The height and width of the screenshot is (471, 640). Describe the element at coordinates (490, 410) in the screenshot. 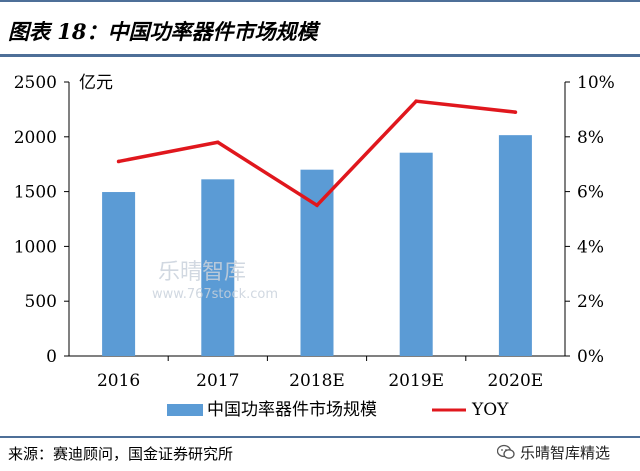

I see `legend-label-line: YOY` at that location.